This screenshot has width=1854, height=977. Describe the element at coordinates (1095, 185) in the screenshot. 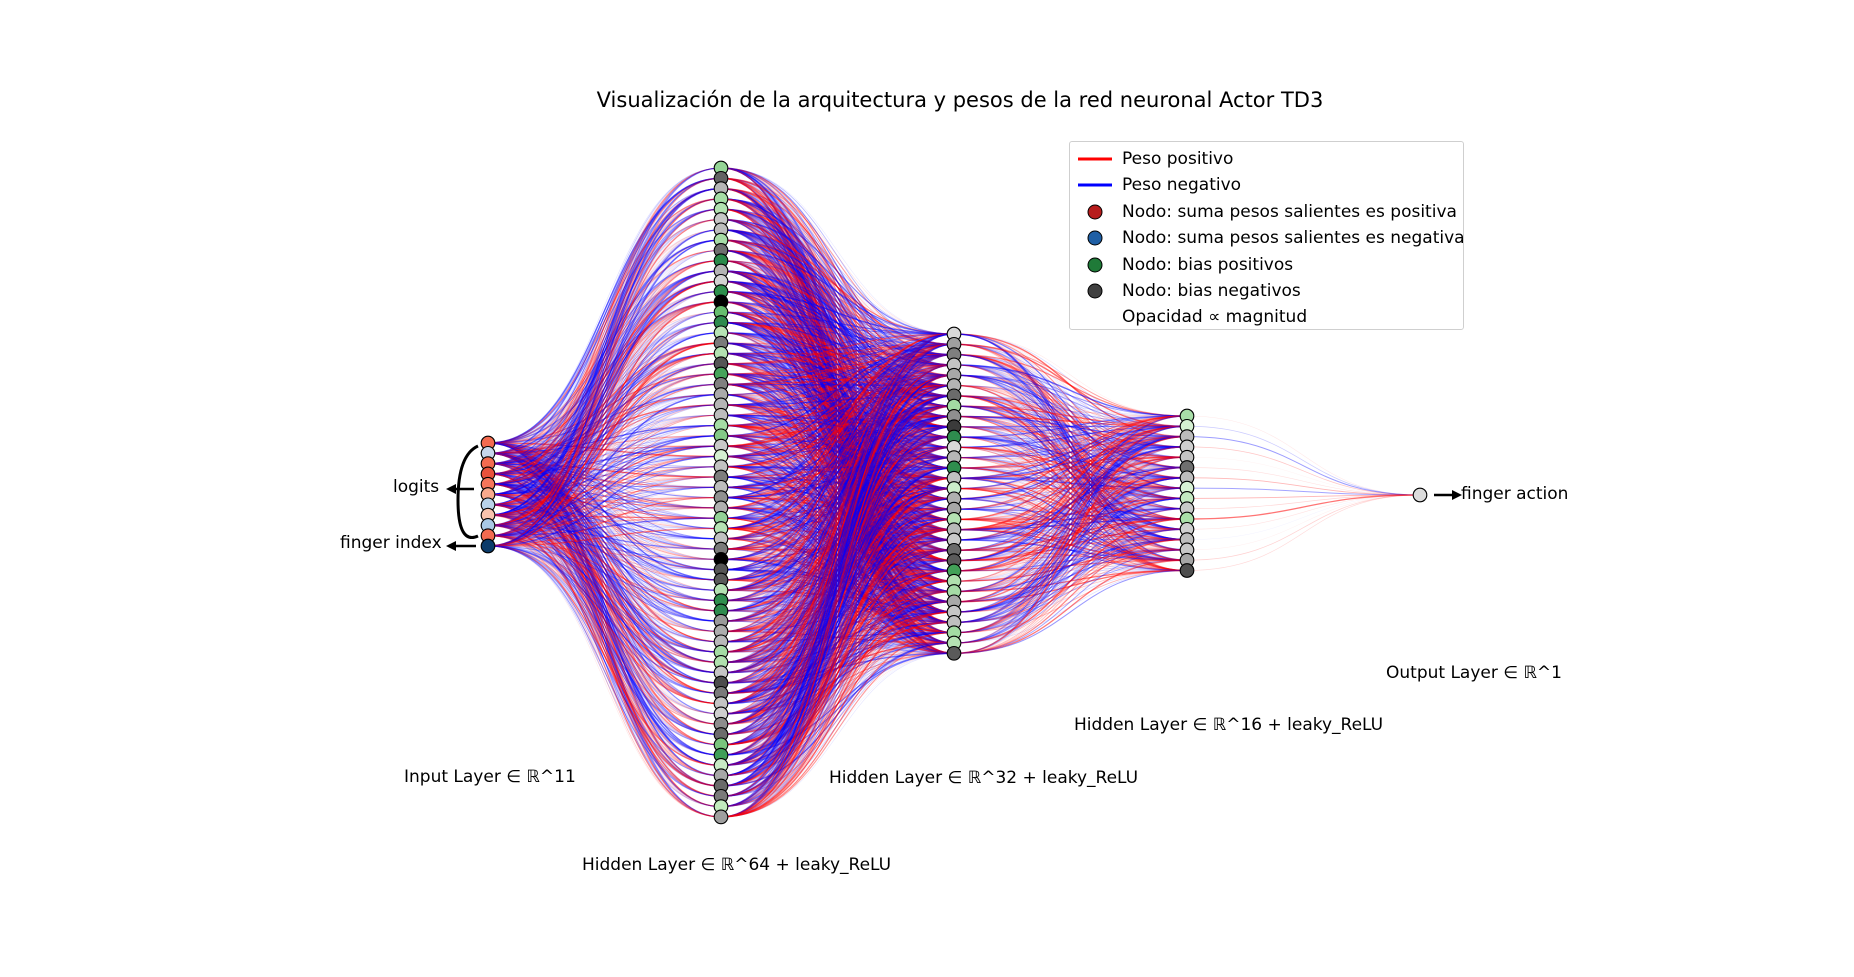

I see `legend-blue-line-icon` at that location.